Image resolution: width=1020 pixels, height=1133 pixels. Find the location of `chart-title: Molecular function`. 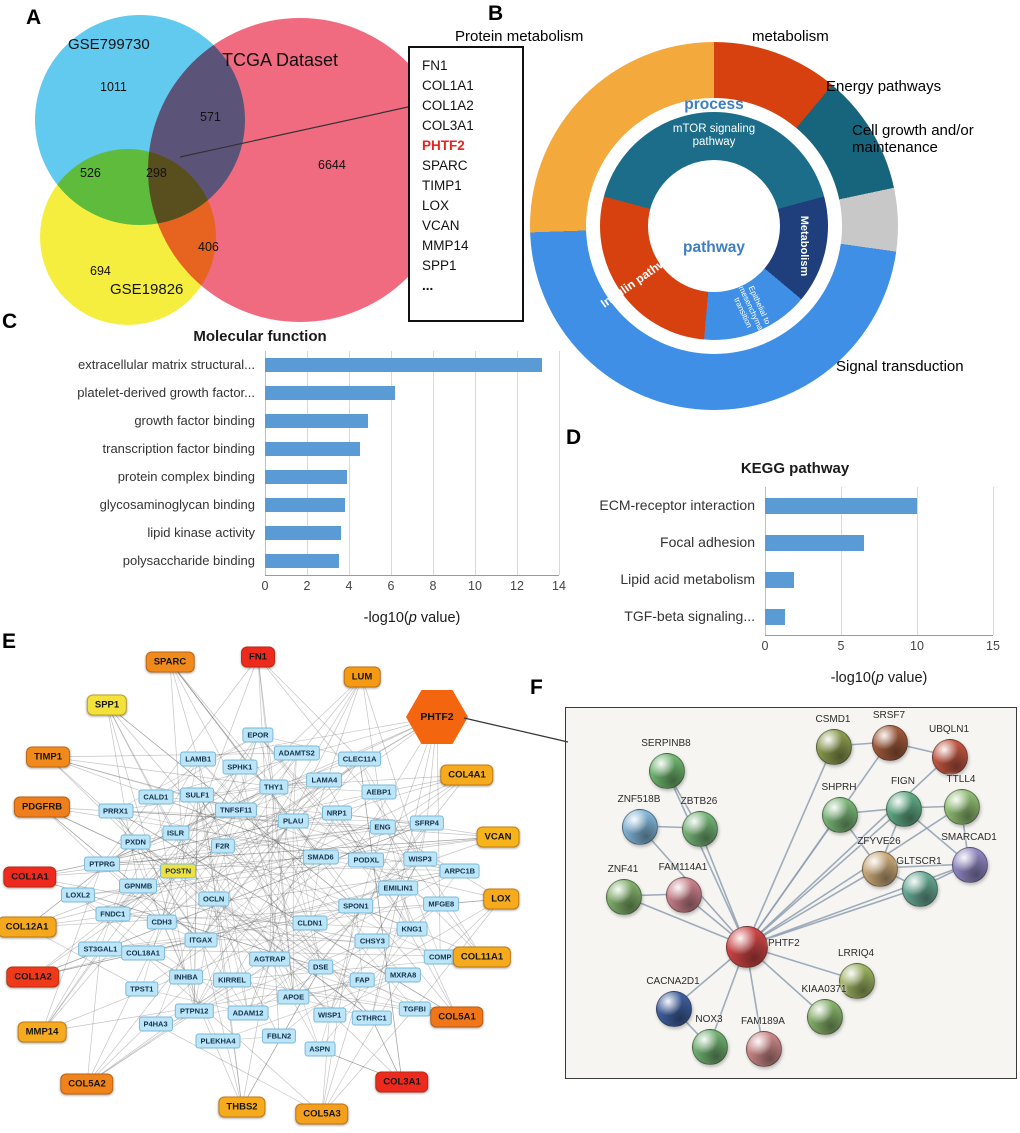

chart-title: Molecular function is located at coordinates (260, 336).